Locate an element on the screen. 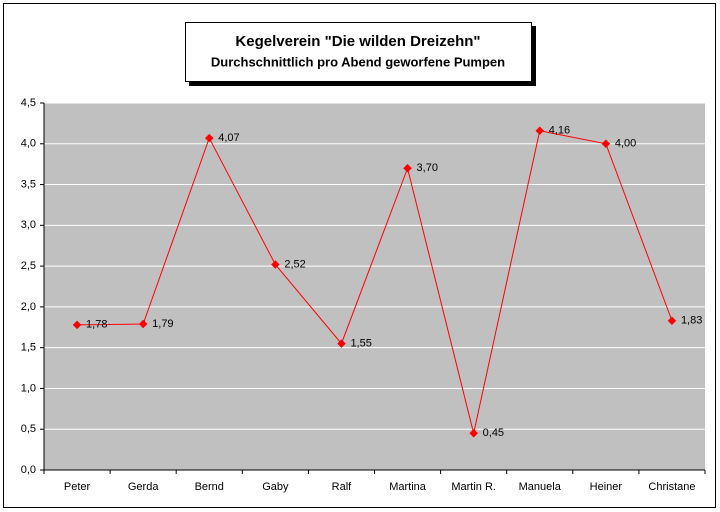 The image size is (720, 512). title-box is located at coordinates (358, 52).